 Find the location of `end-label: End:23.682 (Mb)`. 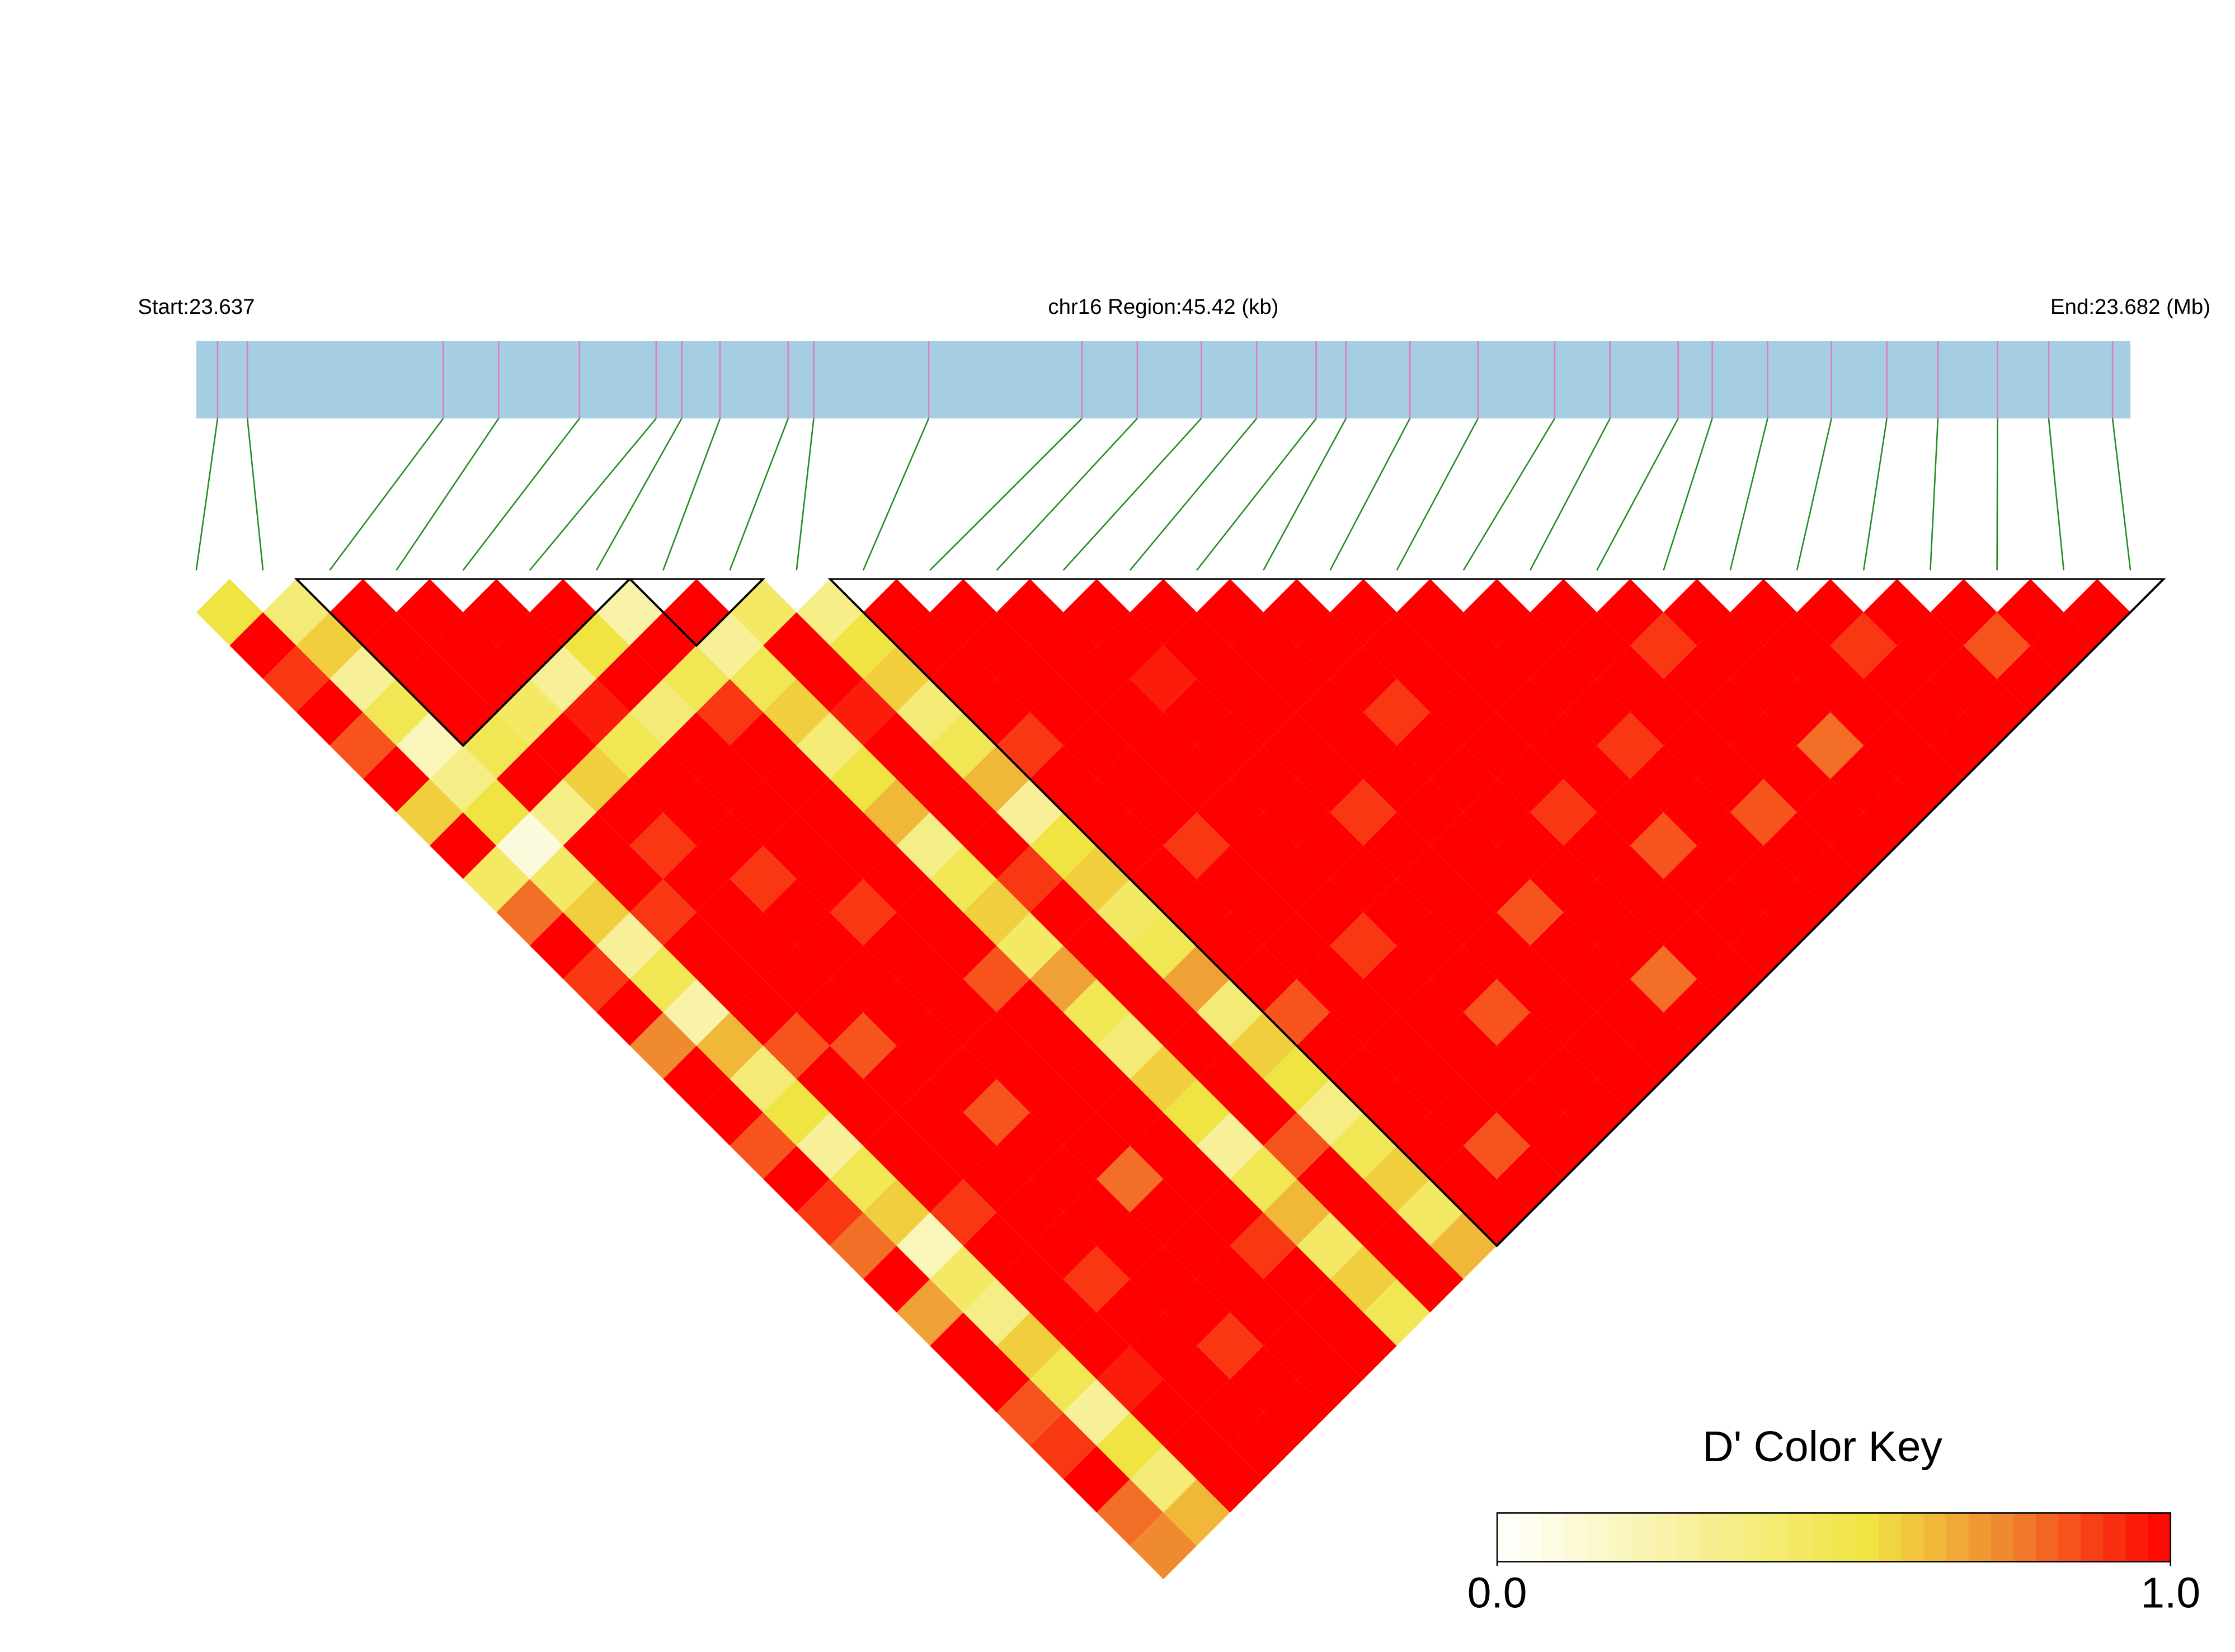

end-label: End:23.682 (Mb) is located at coordinates (2130, 307).